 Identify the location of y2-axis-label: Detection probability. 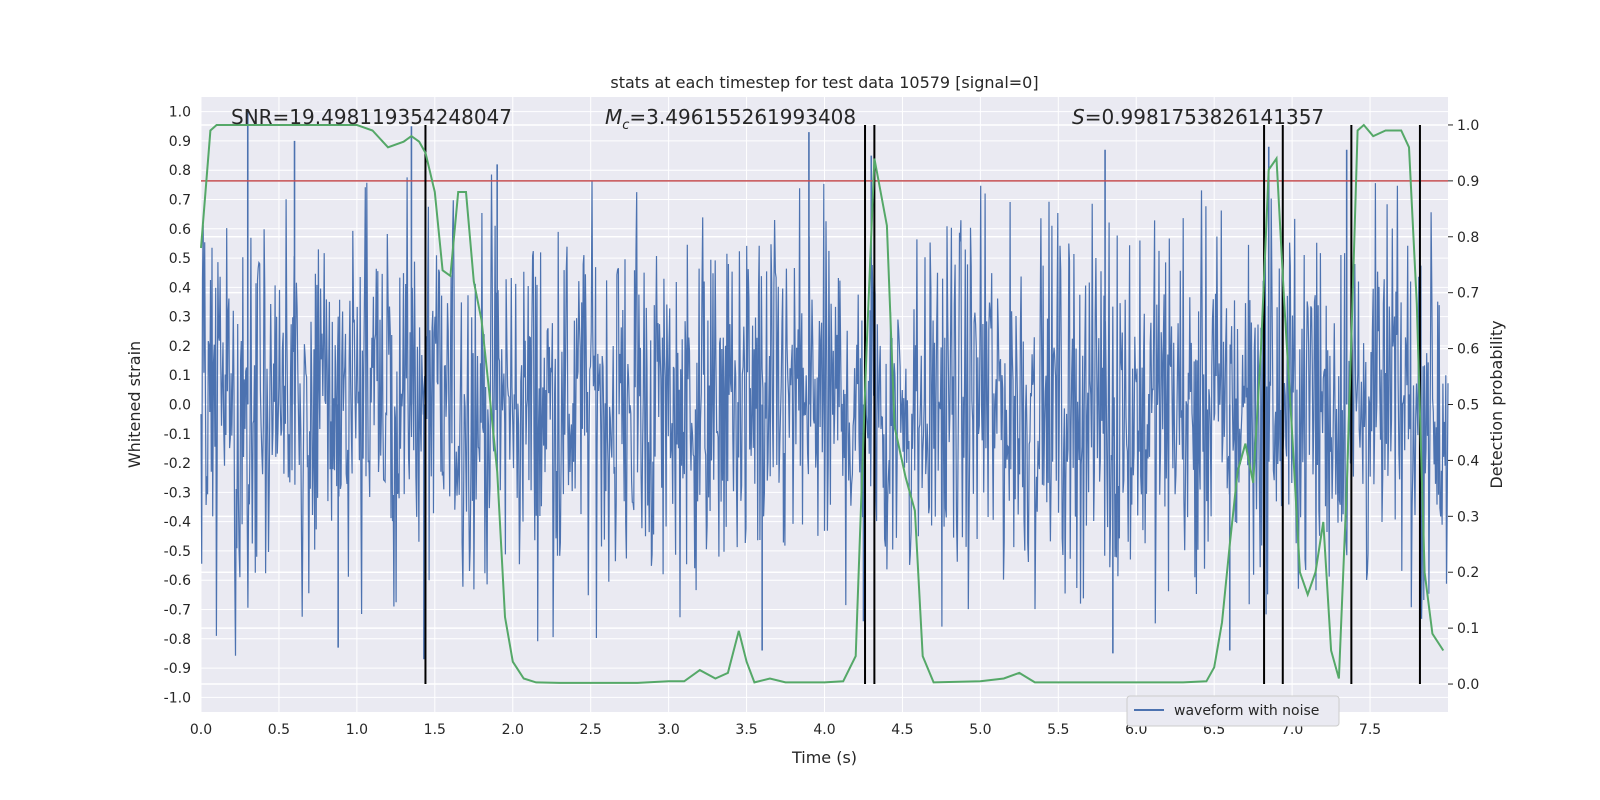
(1496, 404).